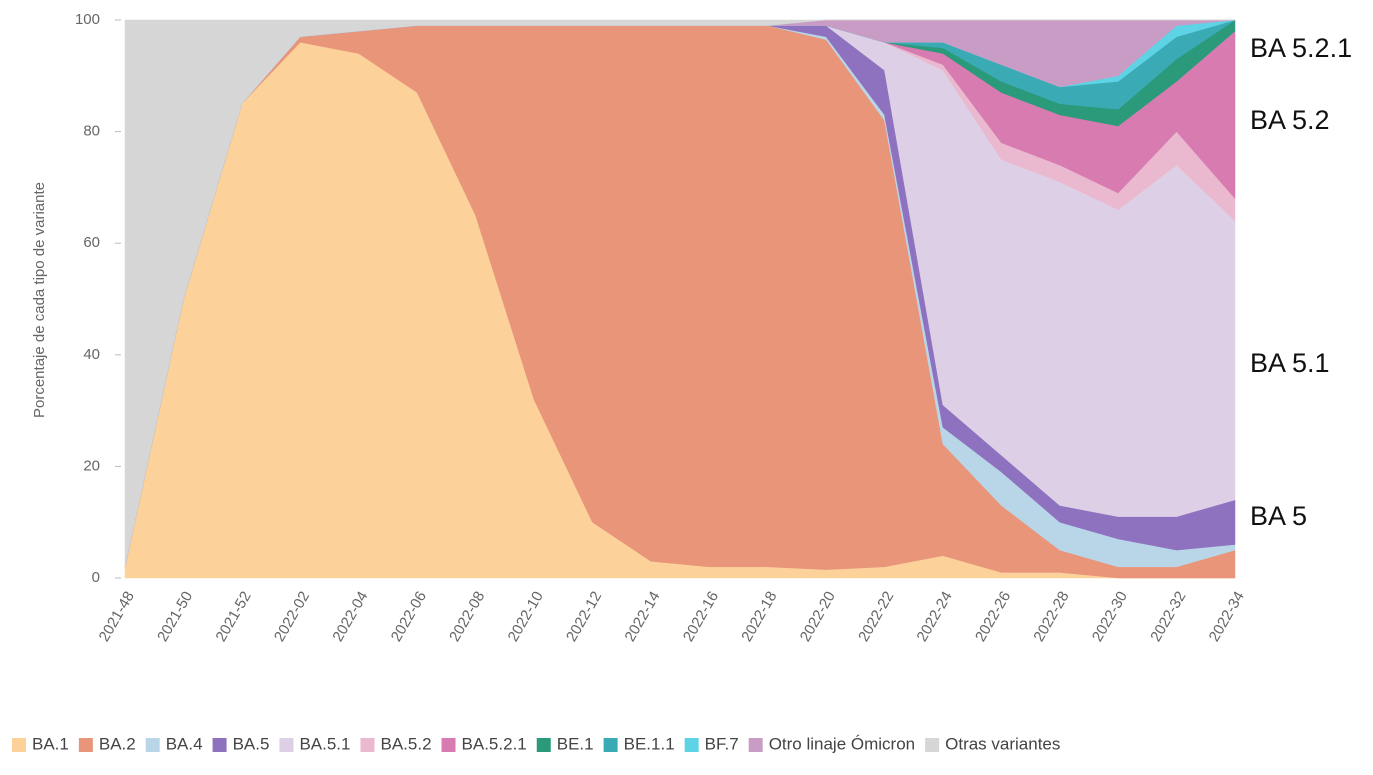 The width and height of the screenshot is (1373, 775). I want to click on annotation: BA 5.2, so click(1290, 120).